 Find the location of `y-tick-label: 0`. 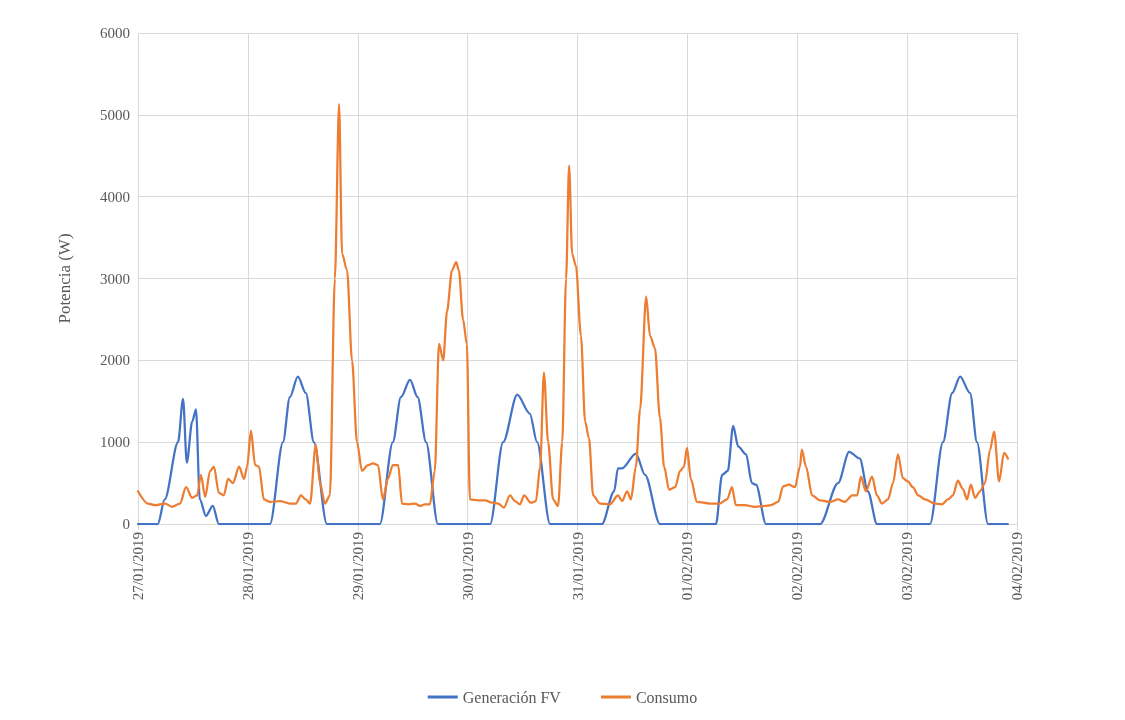

y-tick-label: 0 is located at coordinates (126, 524).